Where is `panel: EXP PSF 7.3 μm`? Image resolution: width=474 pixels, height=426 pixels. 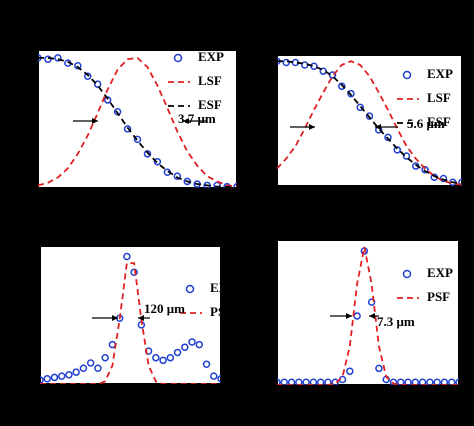 panel: EXP PSF 7.3 μm is located at coordinates (368, 312).